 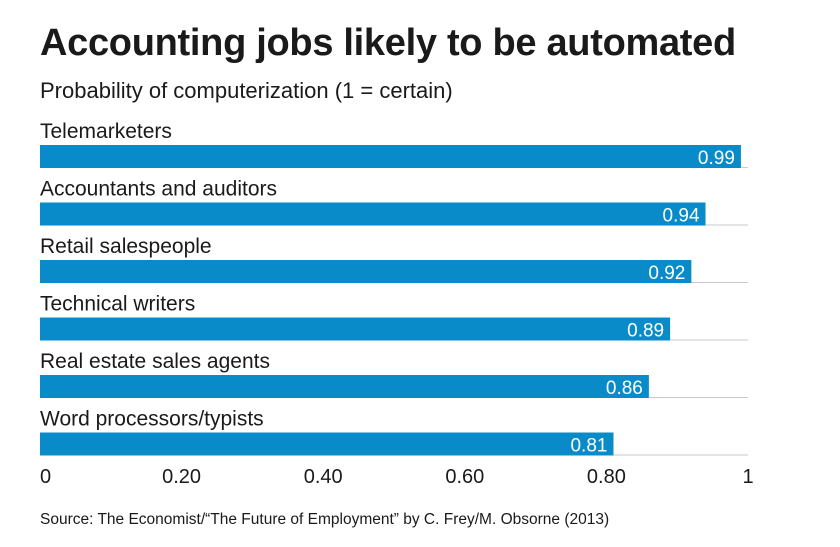 What do you see at coordinates (588, 446) in the screenshot?
I see `data-label: 0.81` at bounding box center [588, 446].